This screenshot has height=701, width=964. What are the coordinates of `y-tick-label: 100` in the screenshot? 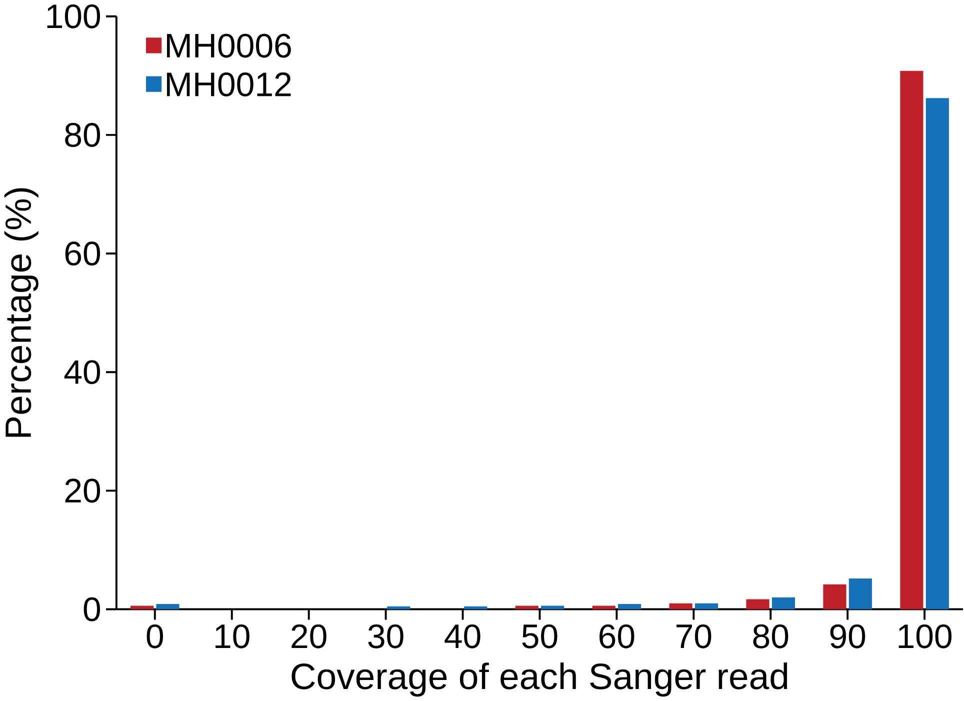 It's located at (73, 16).